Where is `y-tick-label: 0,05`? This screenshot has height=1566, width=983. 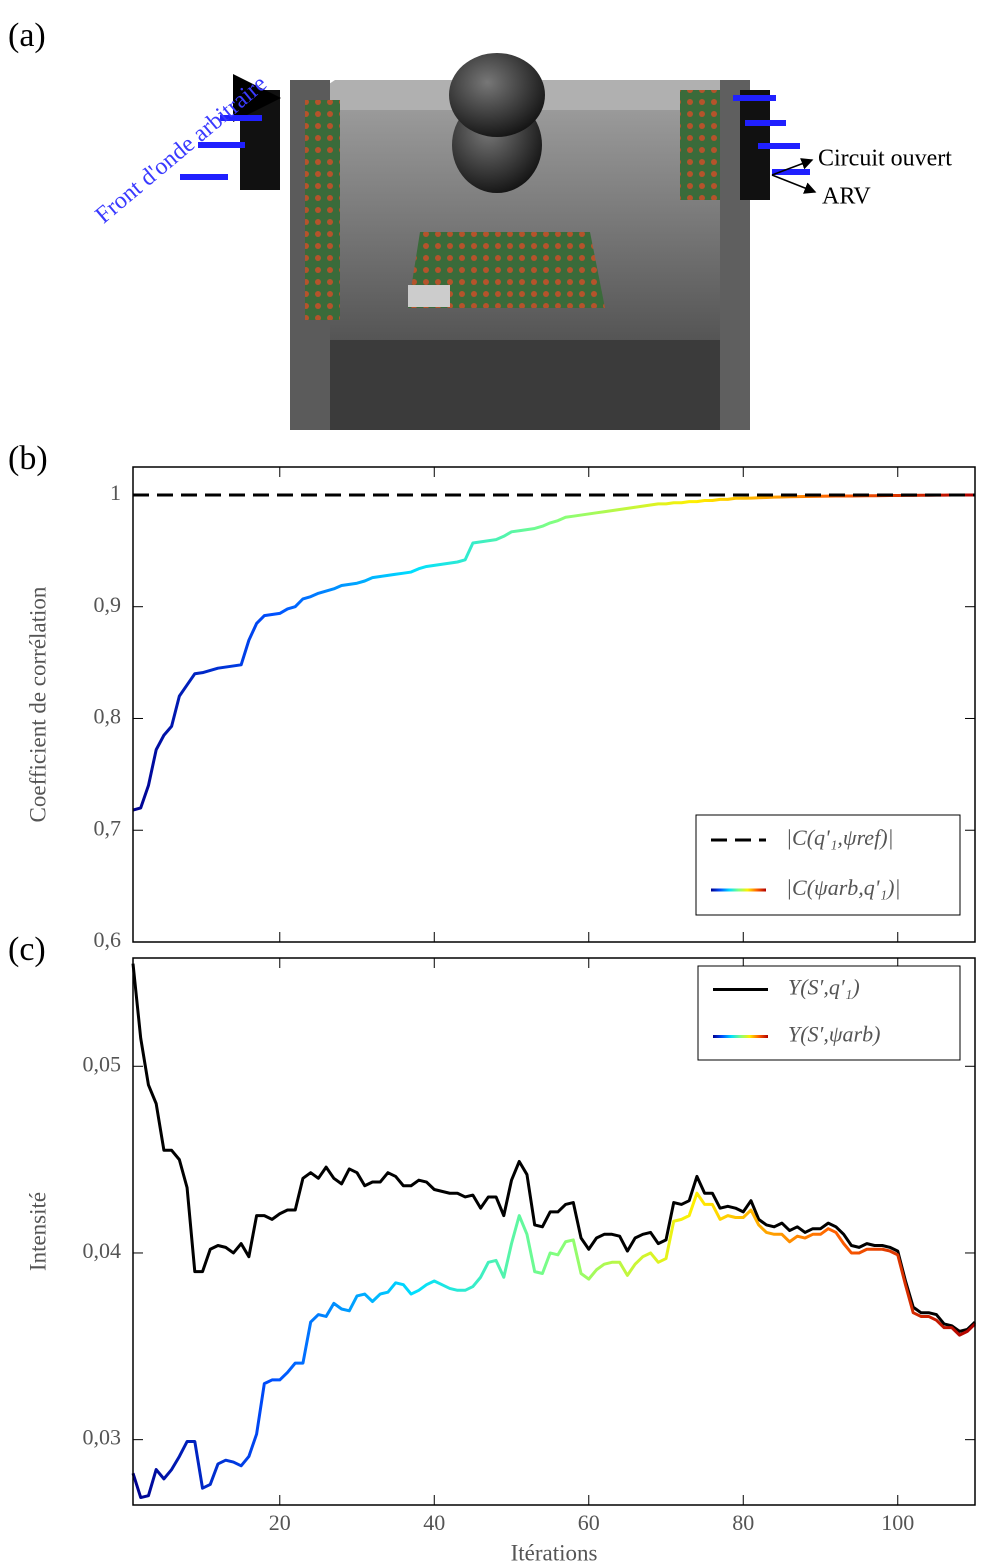
y-tick-label: 0,05 is located at coordinates (102, 1063).